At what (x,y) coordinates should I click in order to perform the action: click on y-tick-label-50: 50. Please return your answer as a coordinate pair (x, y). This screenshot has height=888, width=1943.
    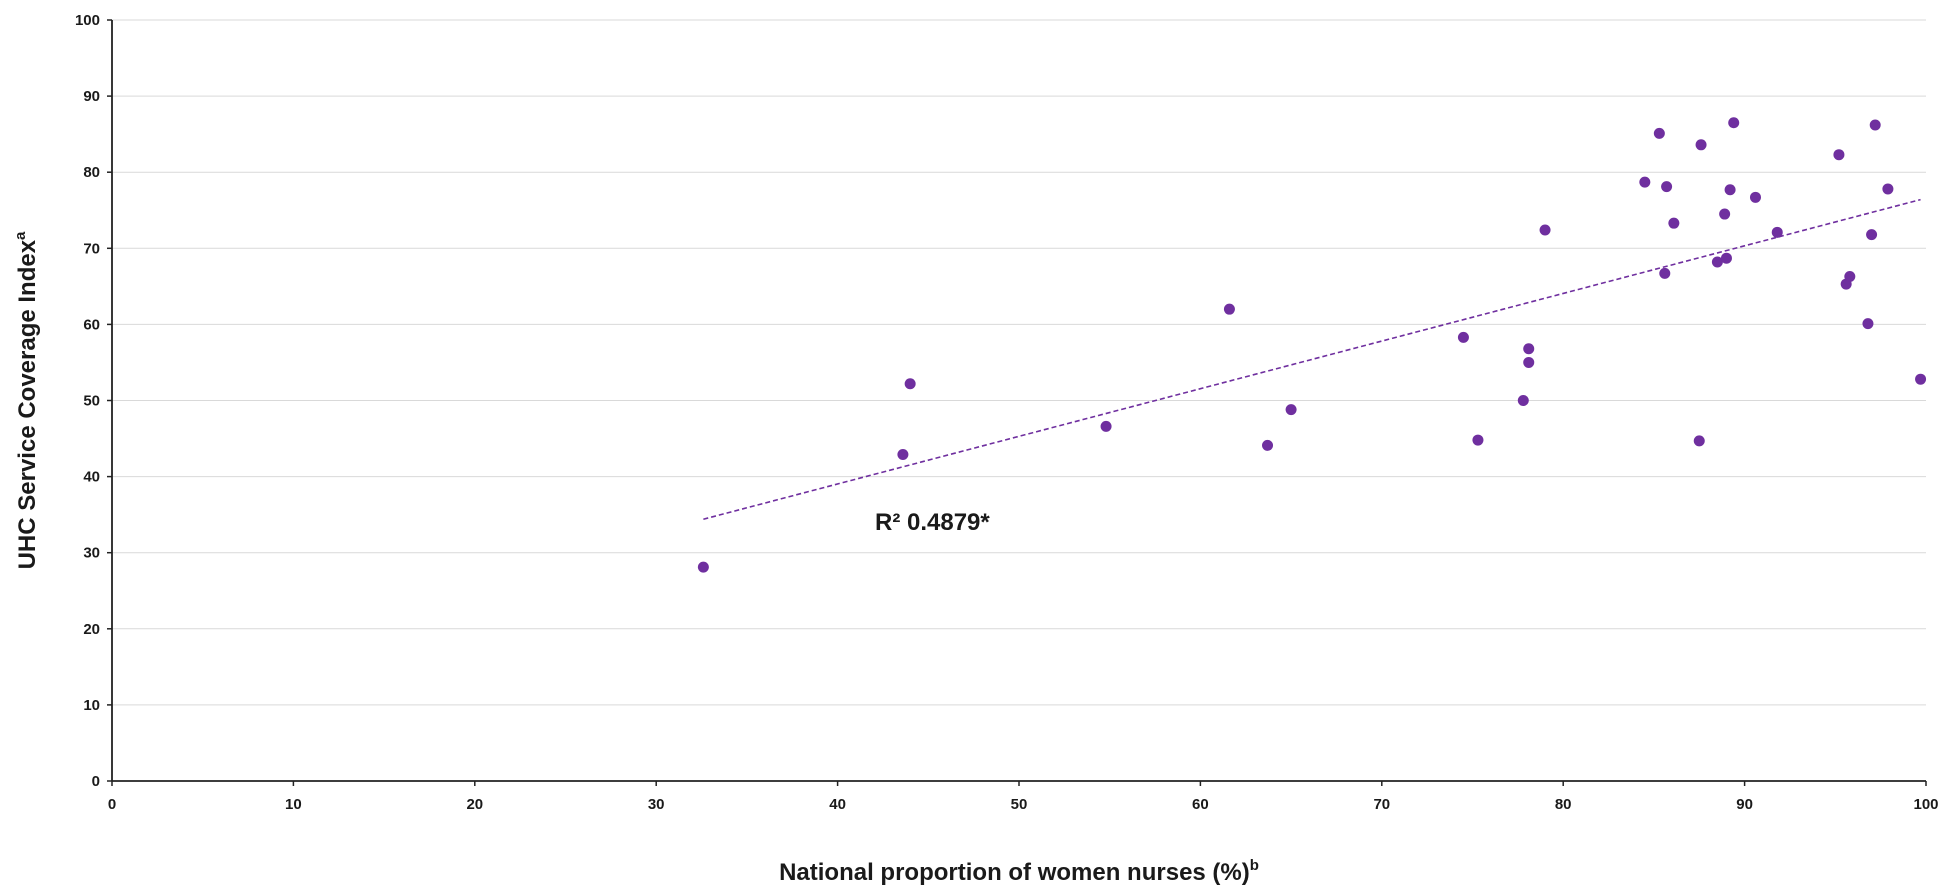
    Looking at the image, I should click on (91, 401).